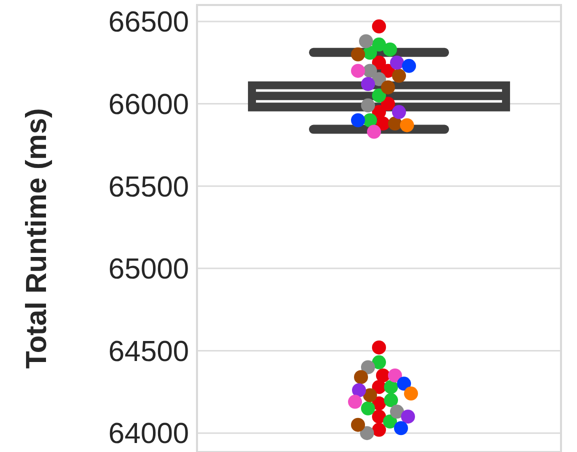  Describe the element at coordinates (148, 270) in the screenshot. I see `y-tick-label: 65000` at that location.